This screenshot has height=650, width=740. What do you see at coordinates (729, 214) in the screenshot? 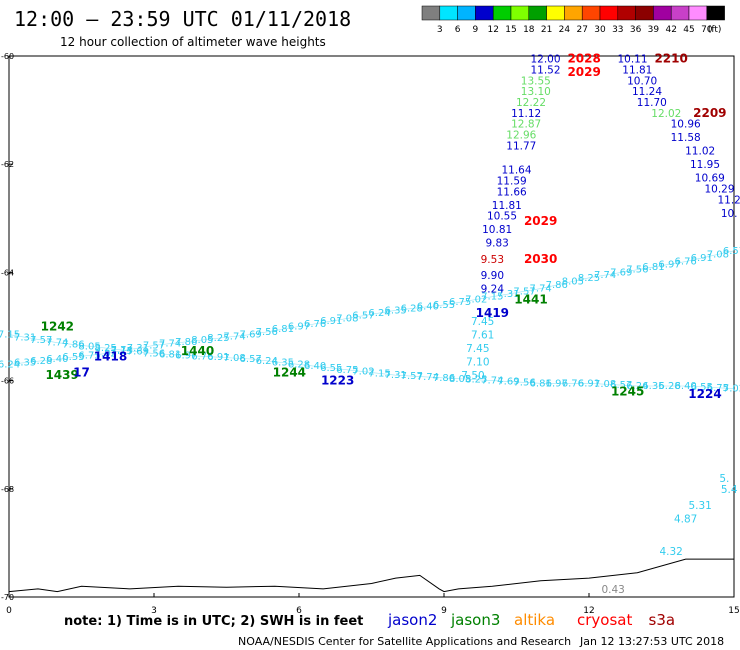
I see `wave-height-label: 10.` at bounding box center [729, 214].